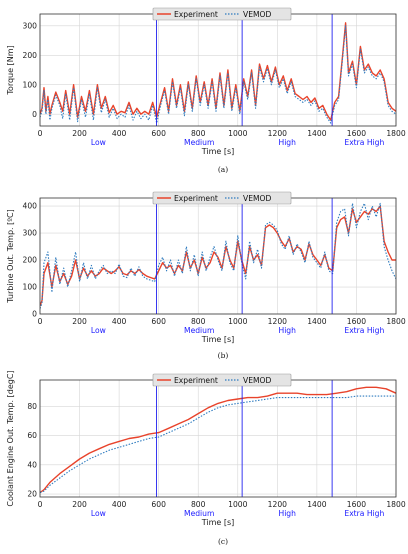 Image resolution: width=408 pixels, height=554 pixels. Describe the element at coordinates (223, 169) in the screenshot. I see `panel-caption: (a)` at that location.